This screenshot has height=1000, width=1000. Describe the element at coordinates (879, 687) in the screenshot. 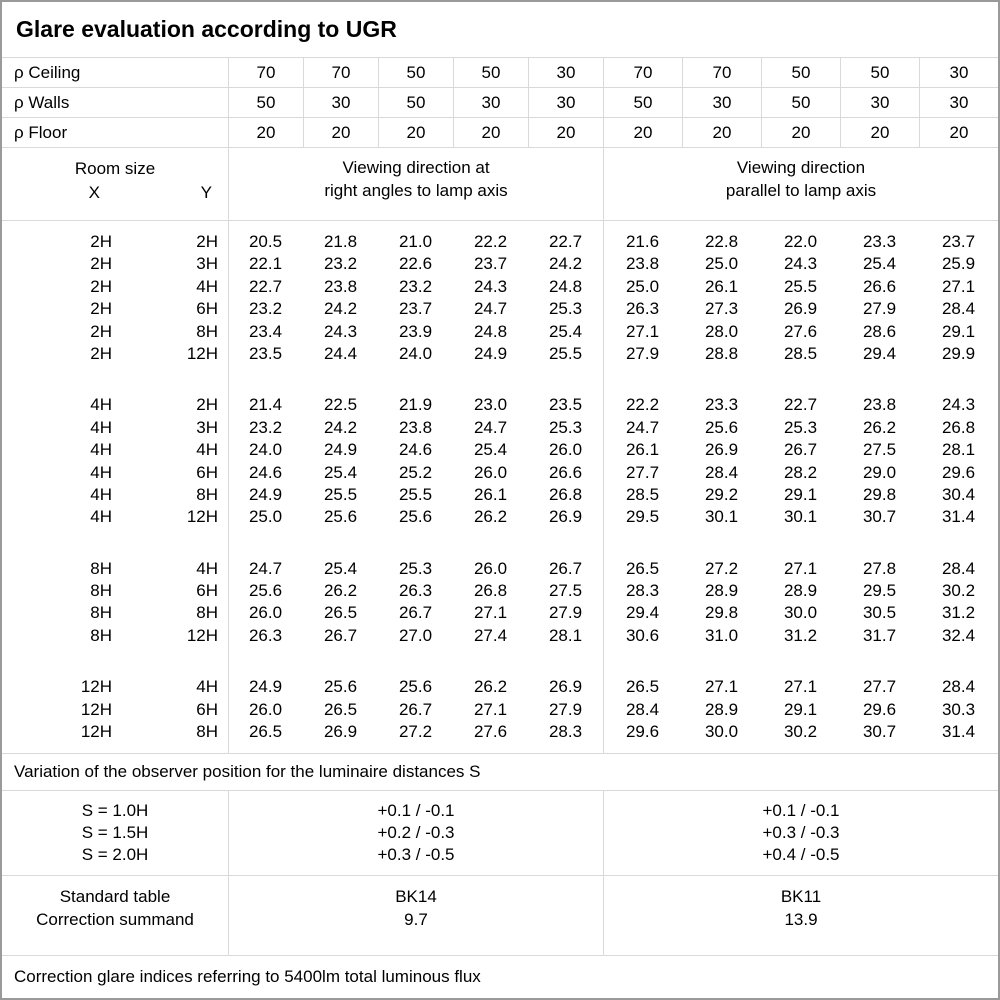

I see `ugr-value-parallel: 27.7` at that location.